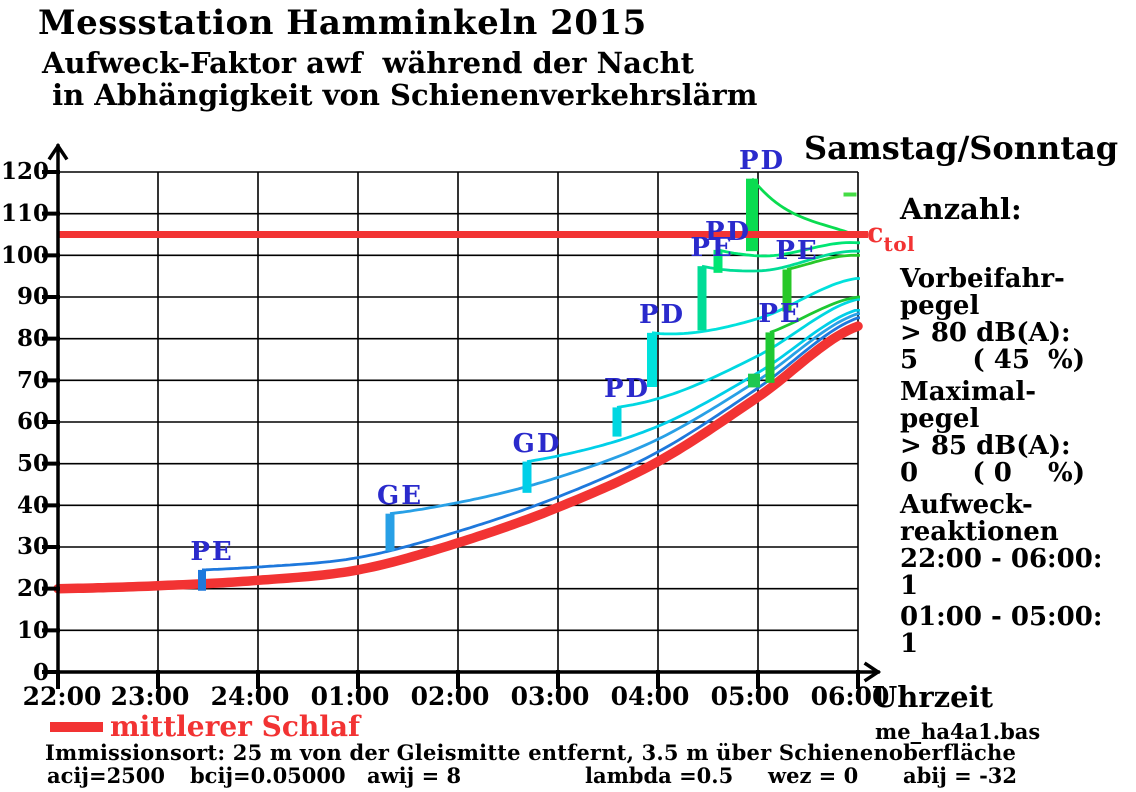 The image size is (1136, 792). Describe the element at coordinates (899, 244) in the screenshot. I see `ctol-subscript: tol` at that location.